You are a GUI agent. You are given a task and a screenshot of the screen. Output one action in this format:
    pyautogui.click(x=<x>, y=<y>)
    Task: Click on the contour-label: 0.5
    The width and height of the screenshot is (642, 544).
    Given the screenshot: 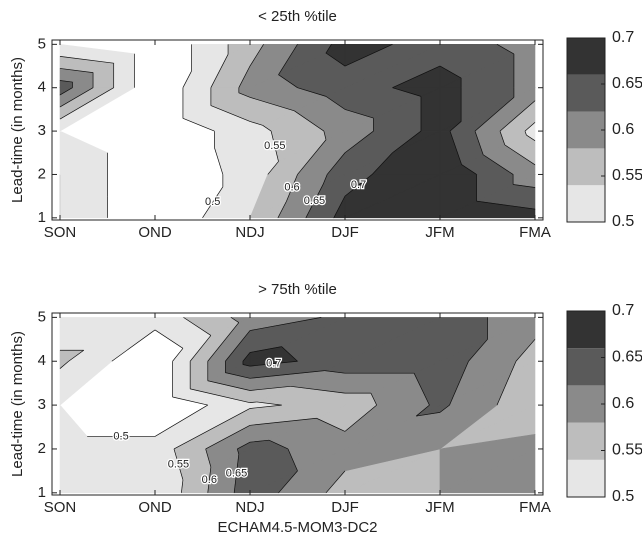 What is the action you would take?
    pyautogui.click(x=120, y=436)
    